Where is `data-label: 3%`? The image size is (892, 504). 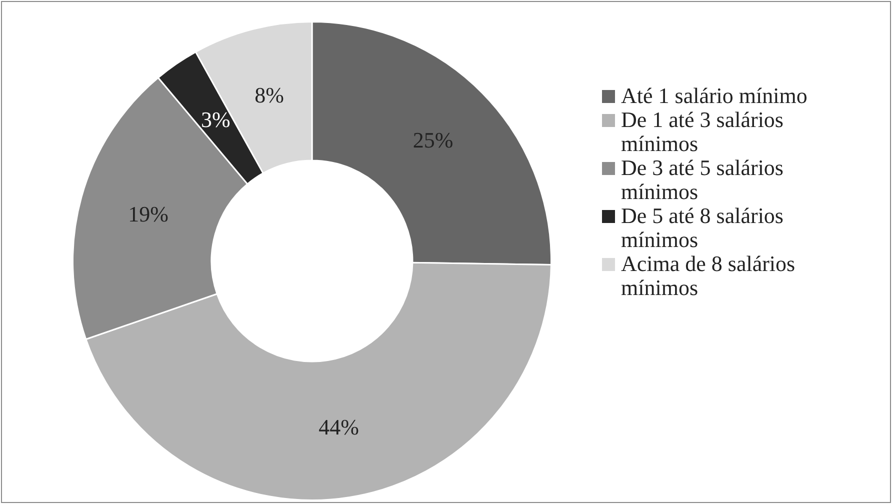 data-label: 3% is located at coordinates (215, 119).